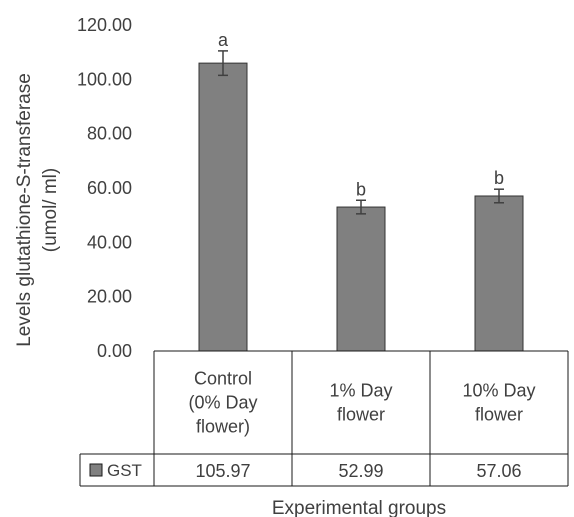 The width and height of the screenshot is (574, 517). I want to click on y-tick-label: 0.00, so click(114, 351).